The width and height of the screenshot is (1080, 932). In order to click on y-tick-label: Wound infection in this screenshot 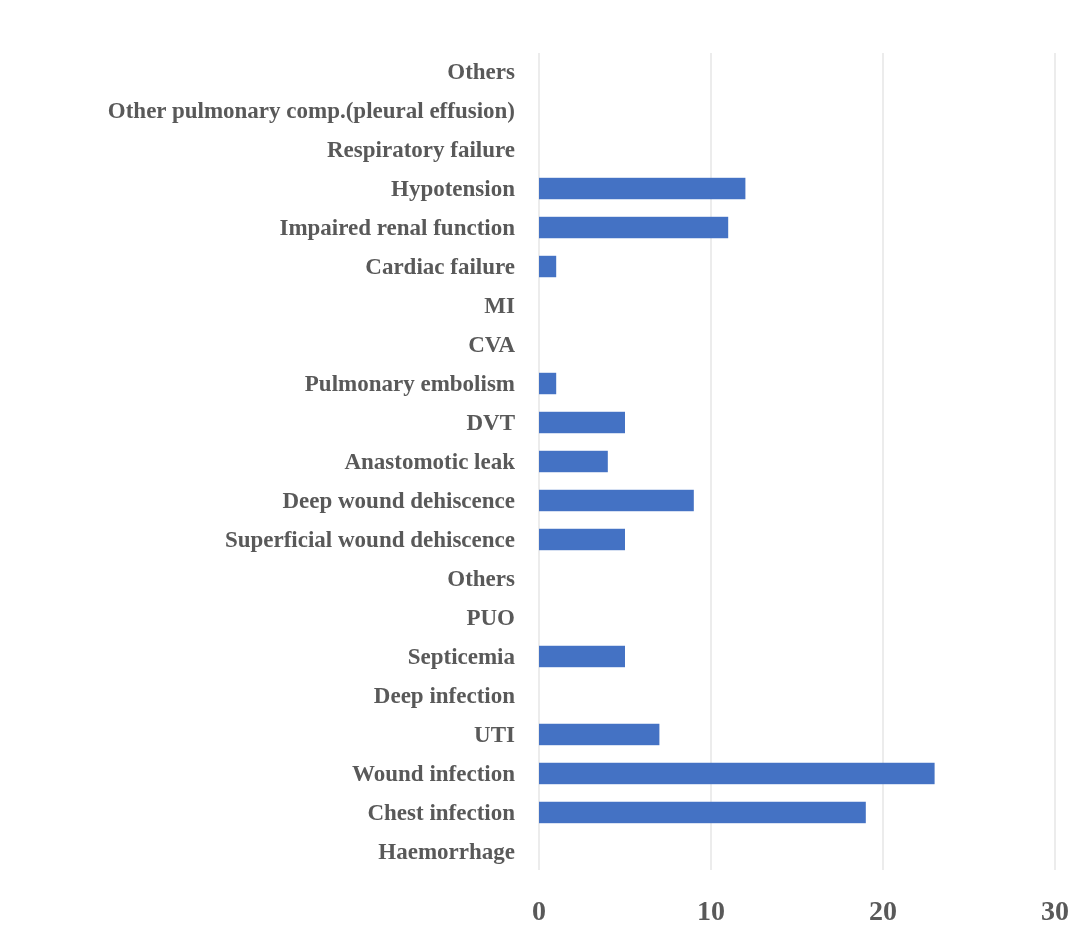, I will do `click(434, 773)`.